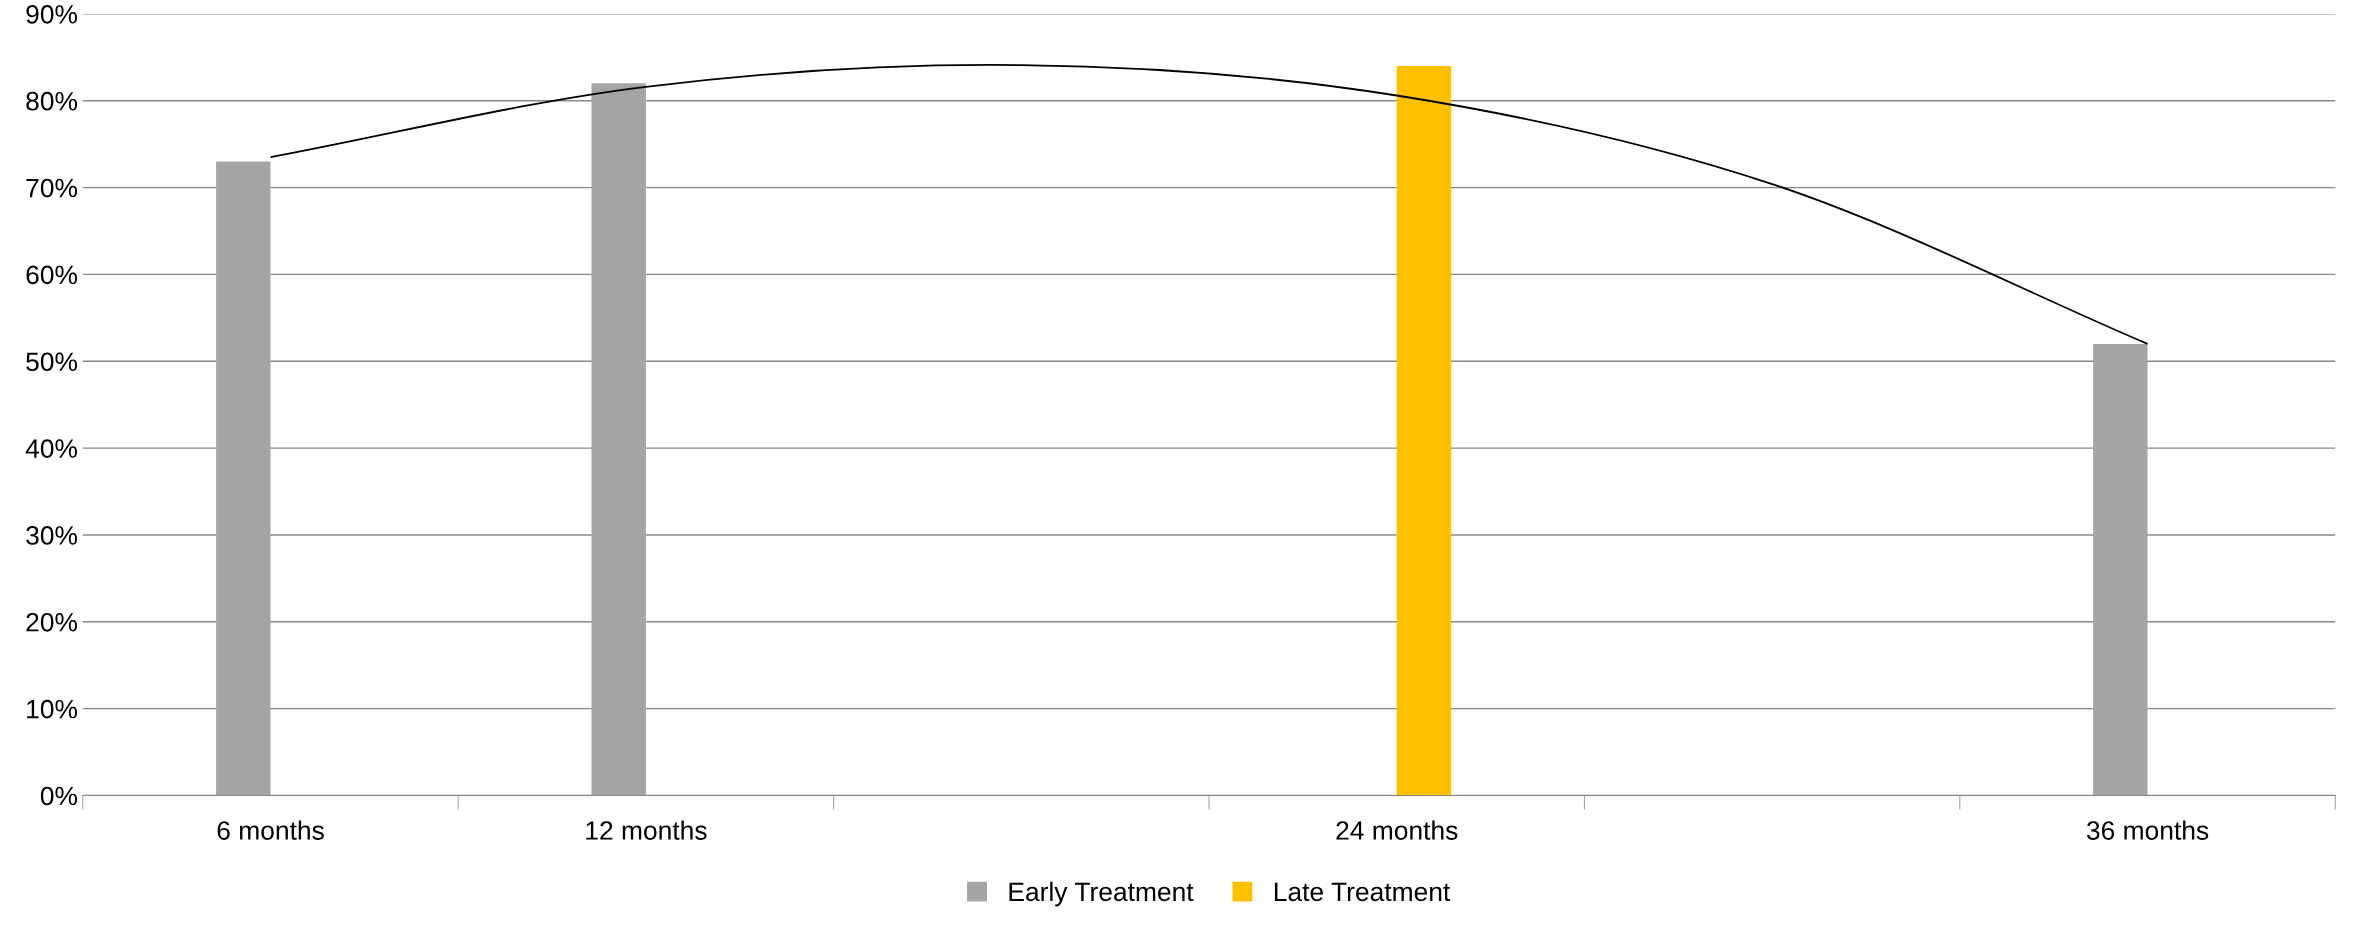 The image size is (2366, 925). Describe the element at coordinates (1101, 894) in the screenshot. I see `legend-label: Early Treatment` at that location.